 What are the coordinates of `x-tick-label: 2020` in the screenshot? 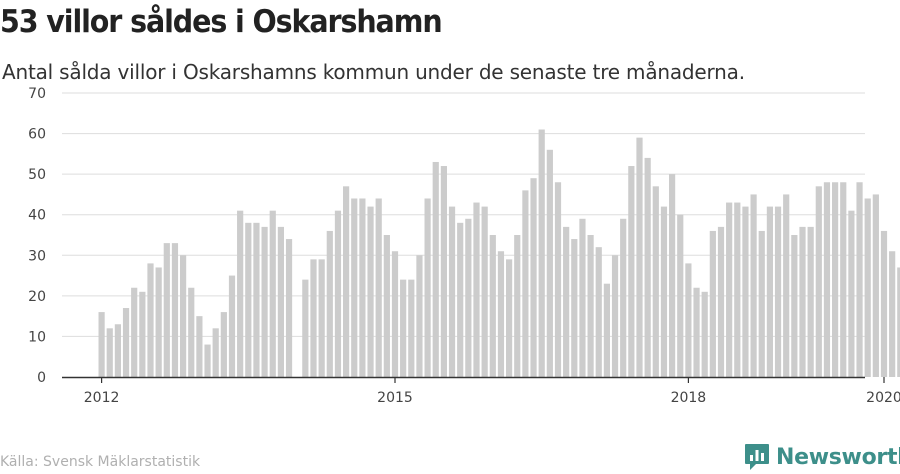 It's located at (883, 398).